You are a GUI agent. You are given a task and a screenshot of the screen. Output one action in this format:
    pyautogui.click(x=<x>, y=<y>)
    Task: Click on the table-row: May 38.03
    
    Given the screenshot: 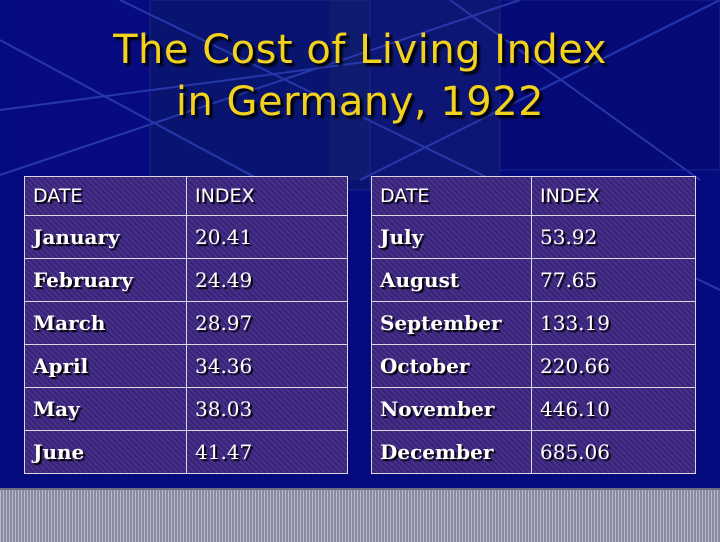 What is the action you would take?
    pyautogui.click(x=186, y=409)
    